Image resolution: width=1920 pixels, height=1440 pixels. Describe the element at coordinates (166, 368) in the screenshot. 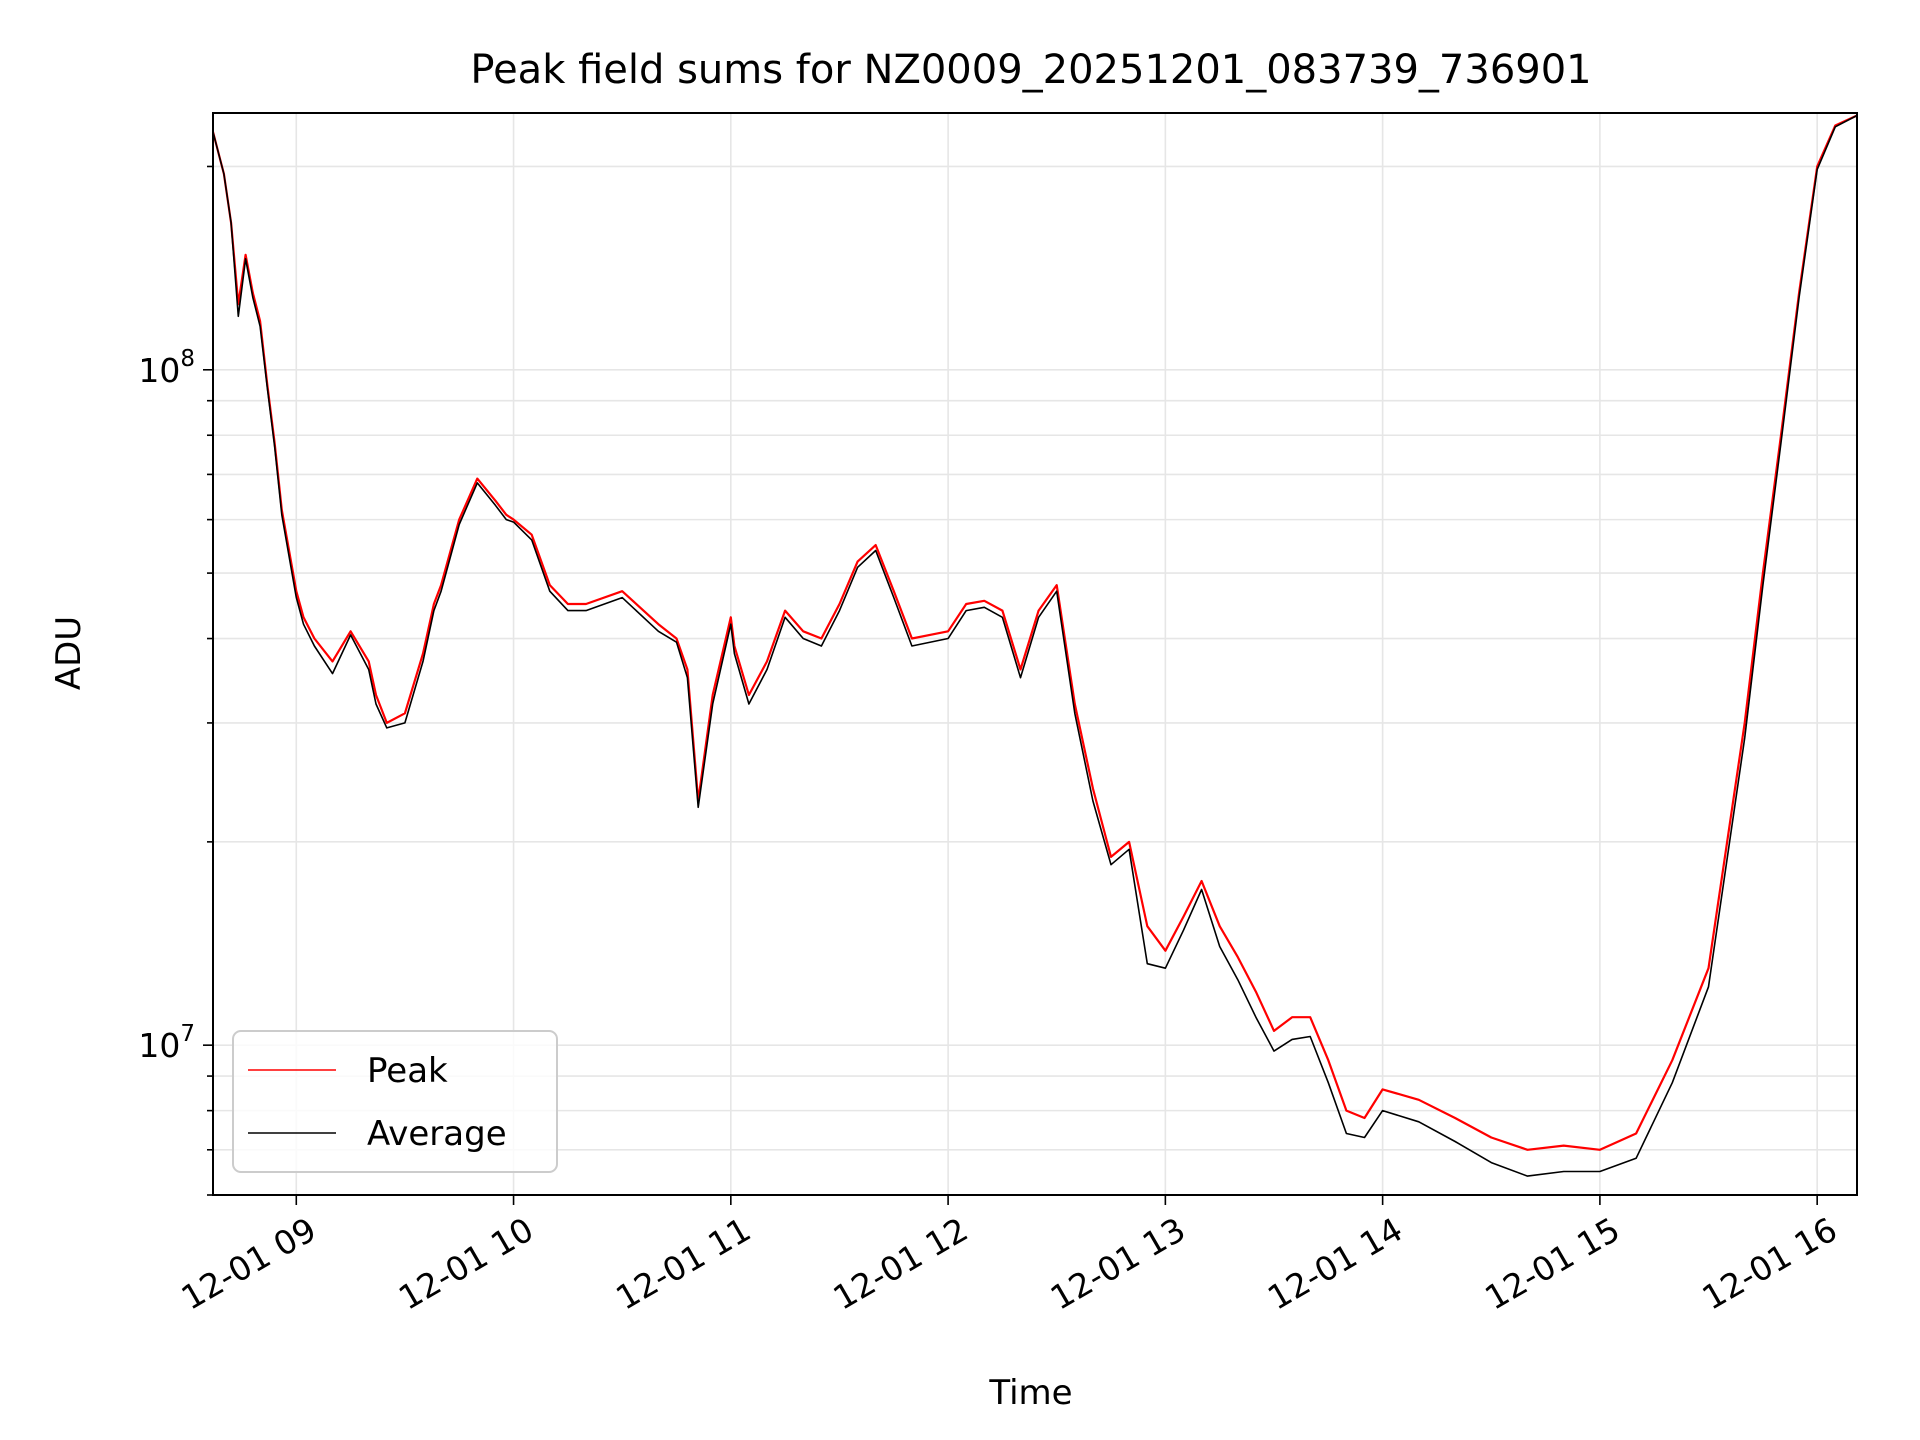

I see `y-tick-label: 10⁸` at that location.